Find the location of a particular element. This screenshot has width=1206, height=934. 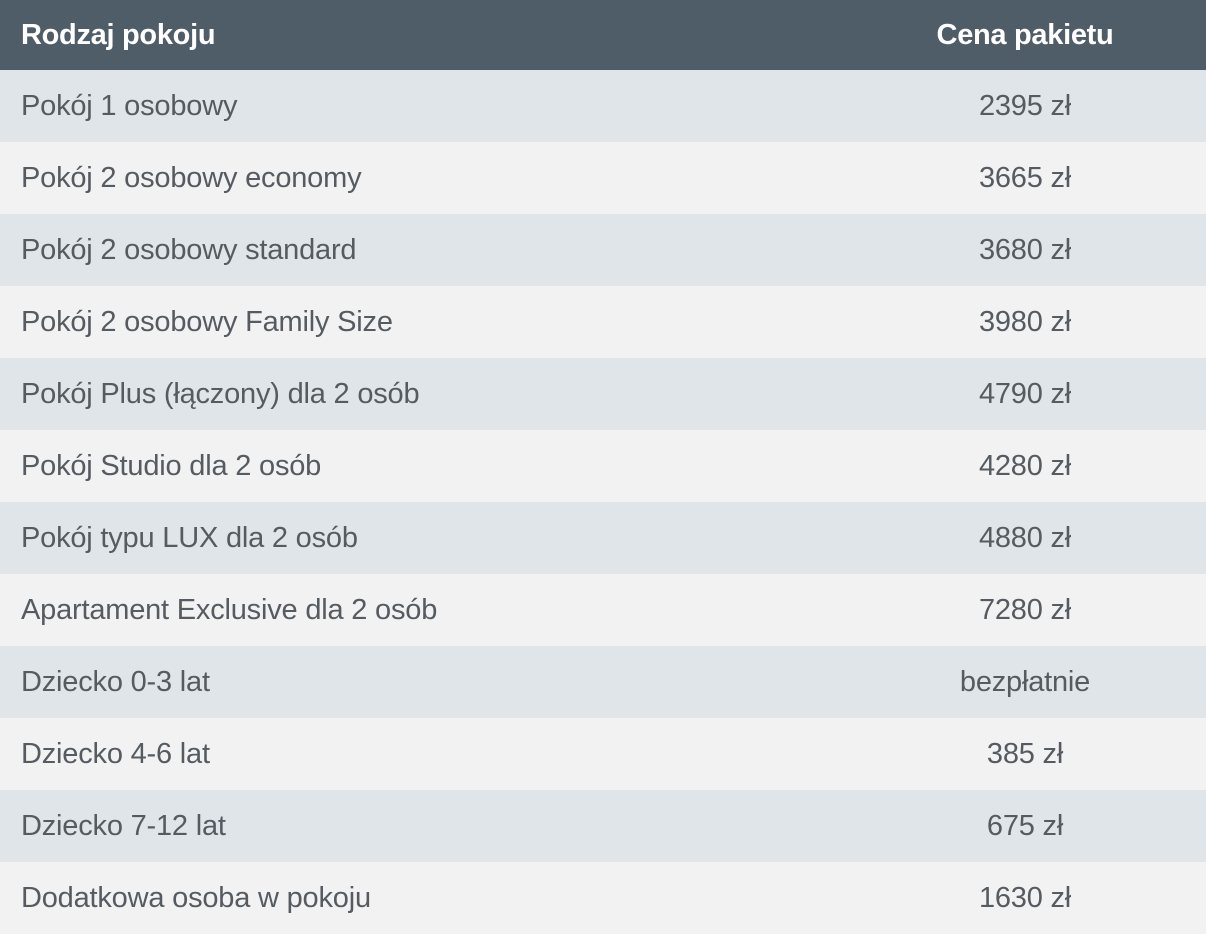

table-row: Dziecko 4-6 lat 385 zł is located at coordinates (603, 754).